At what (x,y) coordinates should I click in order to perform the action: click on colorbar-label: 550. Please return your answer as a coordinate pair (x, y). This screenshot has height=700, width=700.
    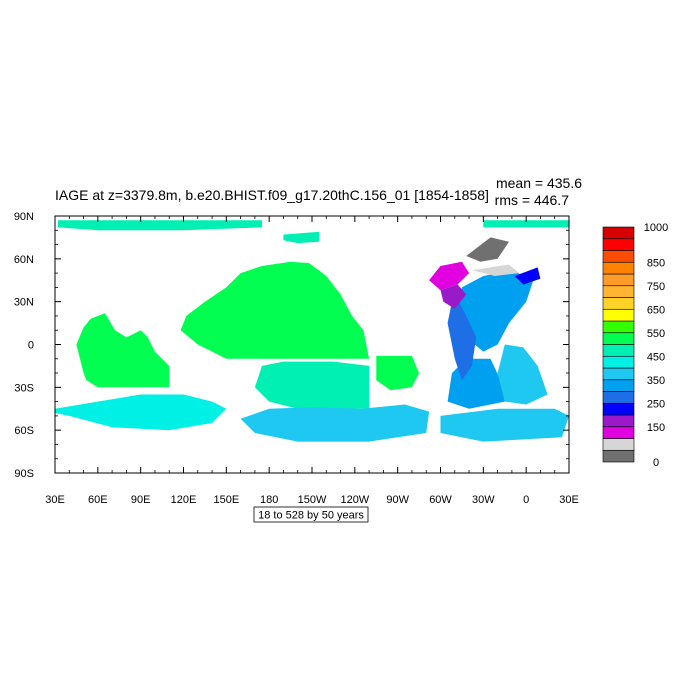
    Looking at the image, I should click on (656, 334).